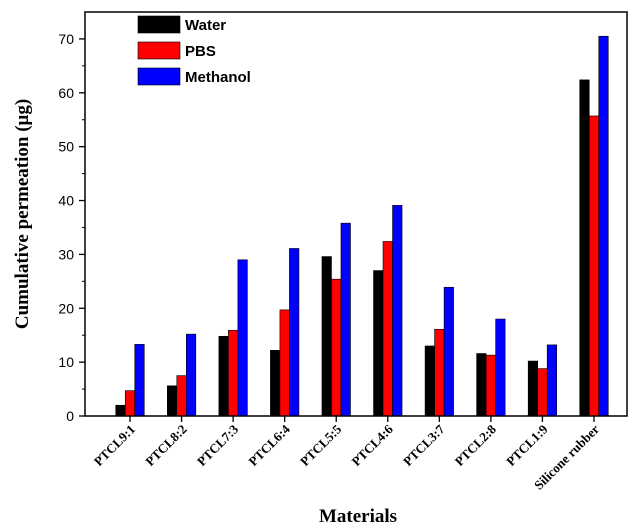 The image size is (632, 528). Describe the element at coordinates (159, 50) in the screenshot. I see `legend-swatch-pbs` at that location.